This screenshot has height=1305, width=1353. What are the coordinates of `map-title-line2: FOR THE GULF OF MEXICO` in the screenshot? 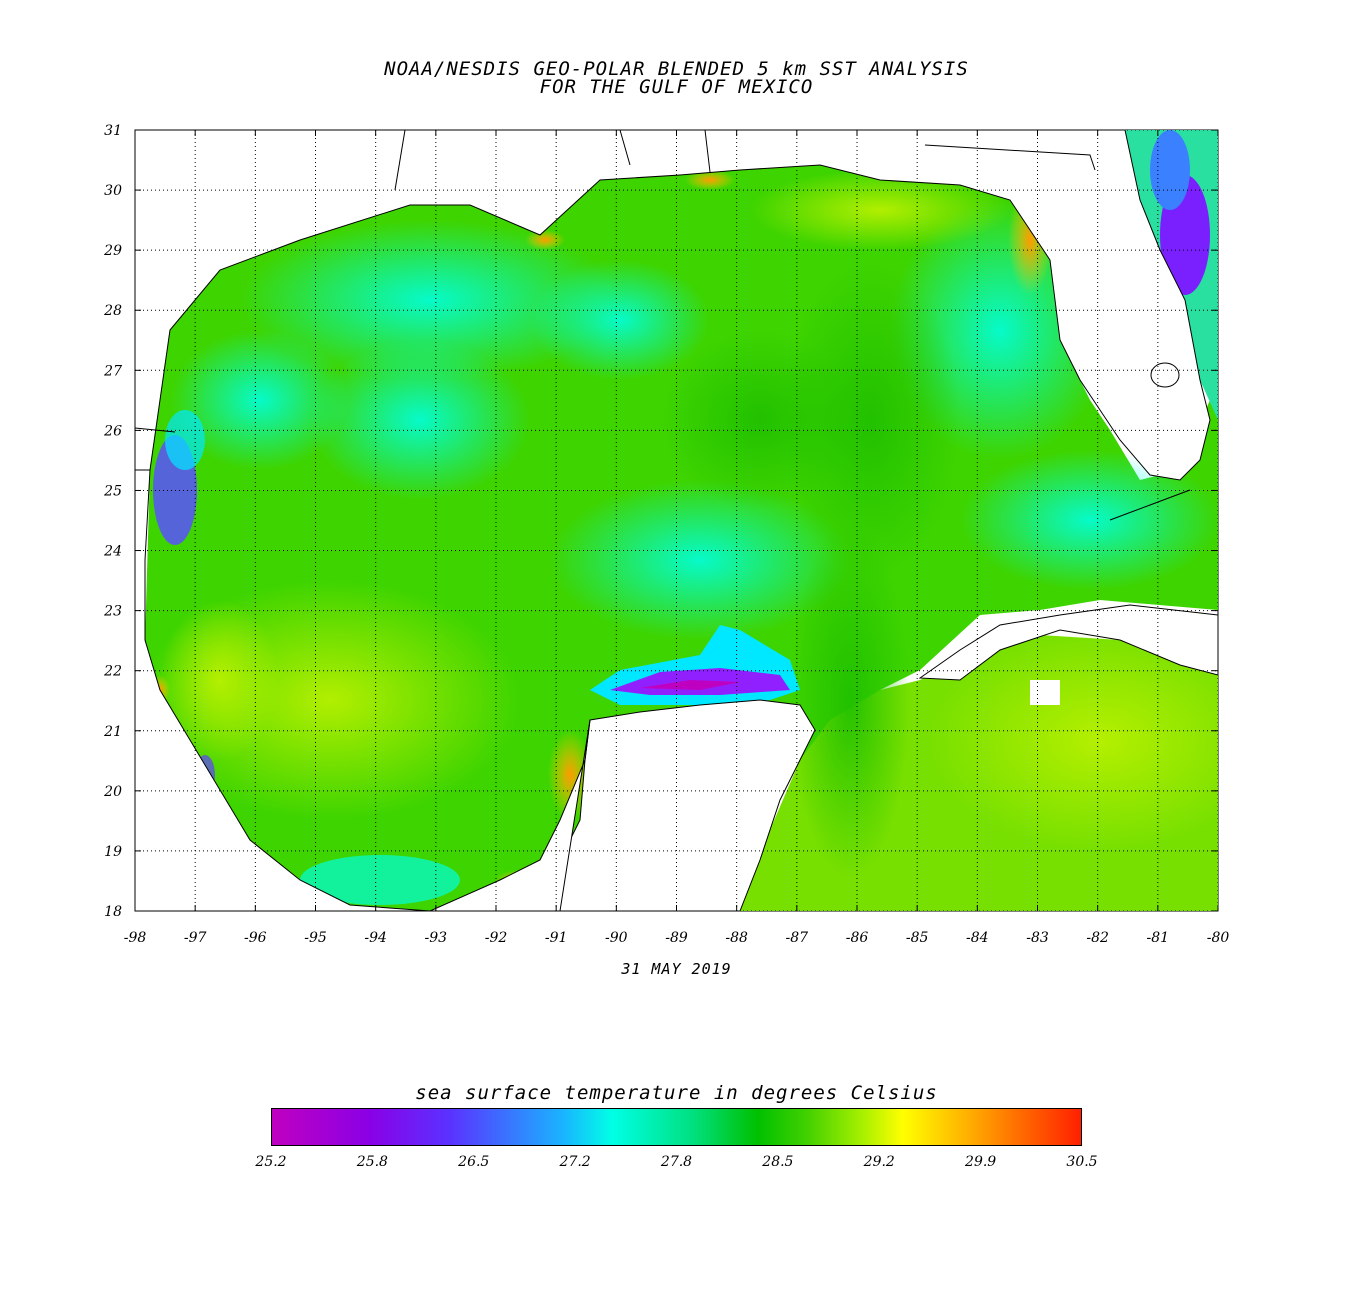 It's located at (676, 87).